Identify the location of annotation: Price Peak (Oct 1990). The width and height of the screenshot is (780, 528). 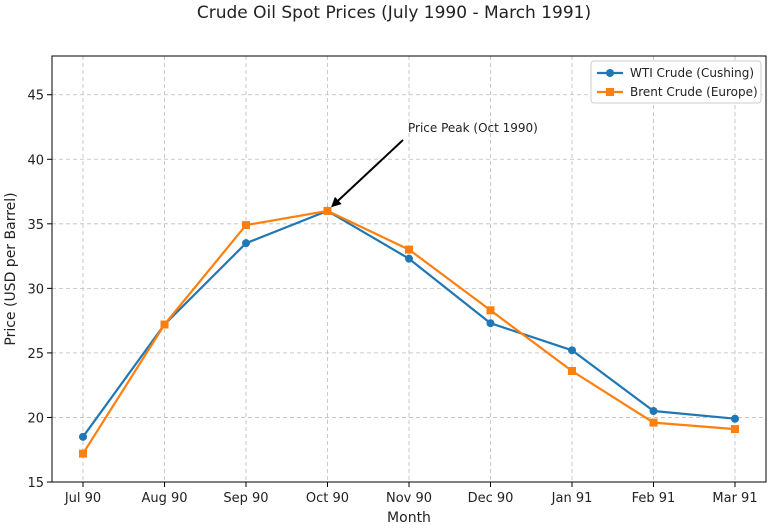
(434, 164).